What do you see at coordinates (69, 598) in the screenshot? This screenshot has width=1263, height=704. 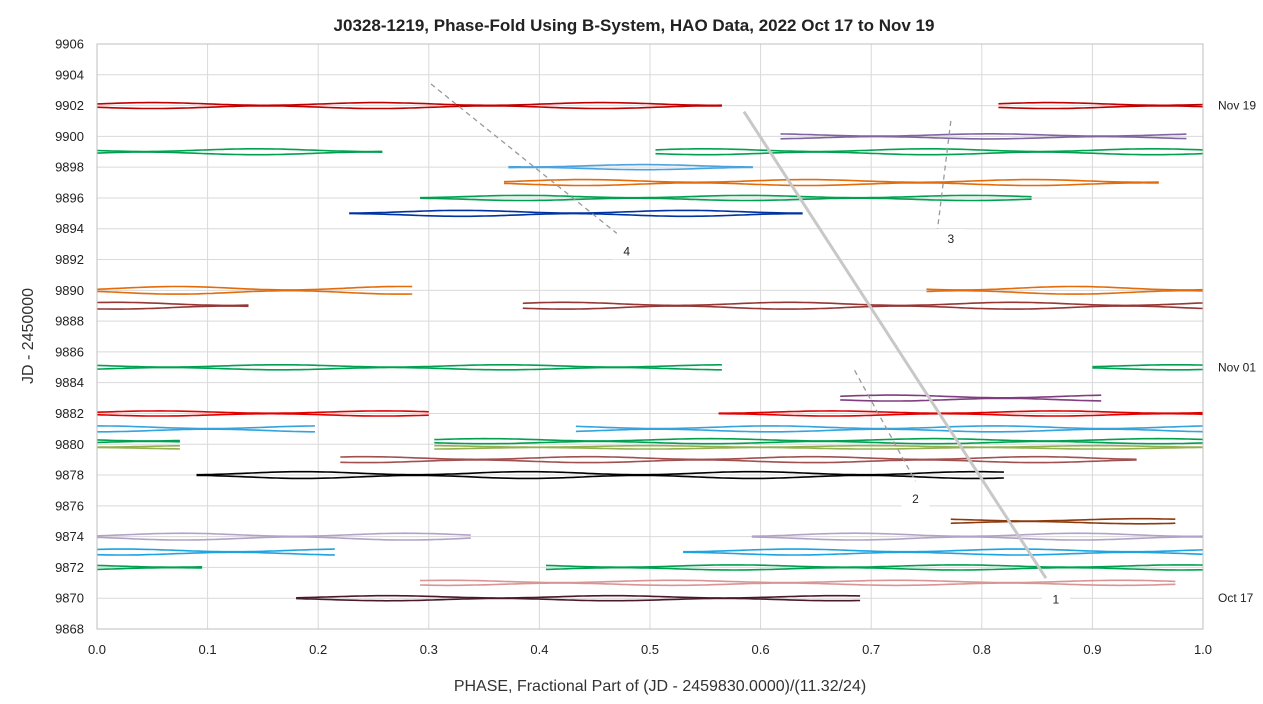 I see `y-tick-label: 9870` at bounding box center [69, 598].